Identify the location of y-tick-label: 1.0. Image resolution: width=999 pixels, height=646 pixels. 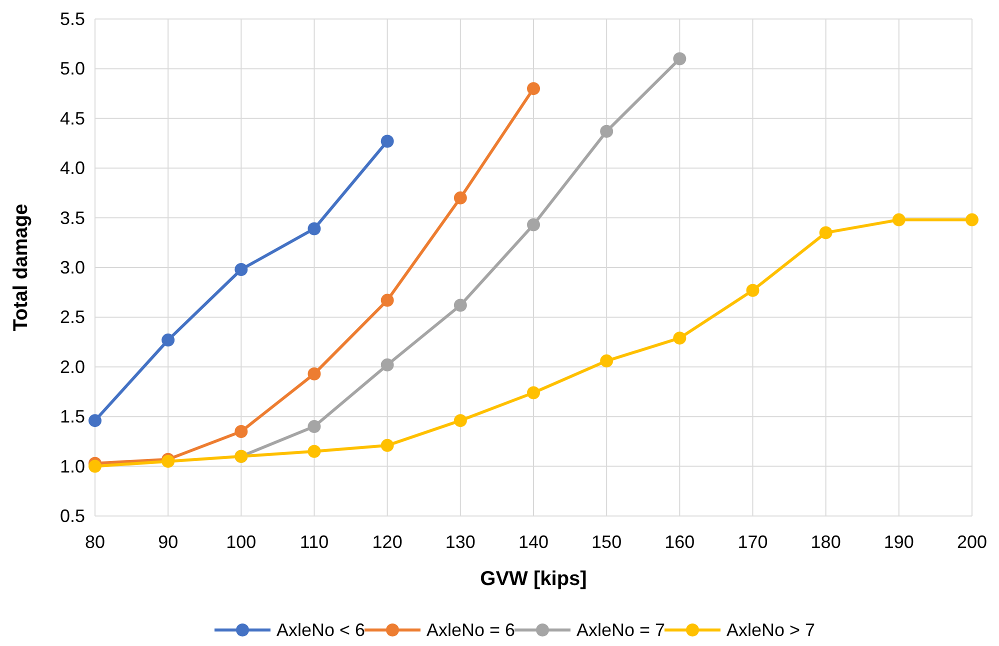
(72, 466).